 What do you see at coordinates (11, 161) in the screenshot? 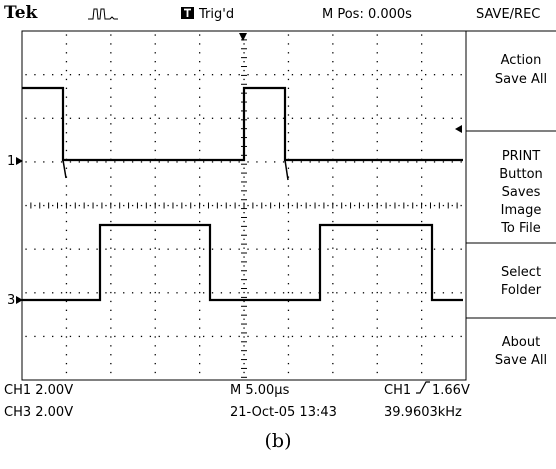
I see `svg-text: 1` at bounding box center [11, 161].